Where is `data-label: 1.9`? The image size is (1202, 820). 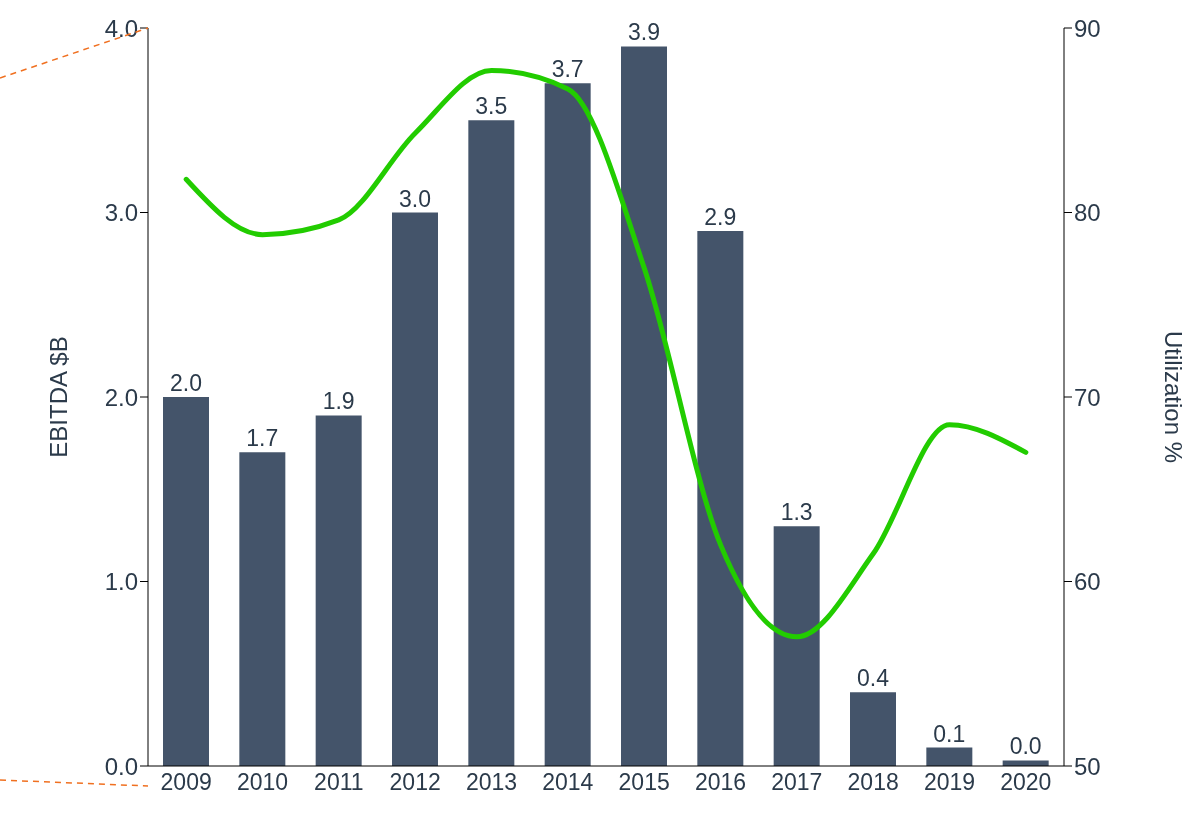
data-label: 1.9 is located at coordinates (338, 401).